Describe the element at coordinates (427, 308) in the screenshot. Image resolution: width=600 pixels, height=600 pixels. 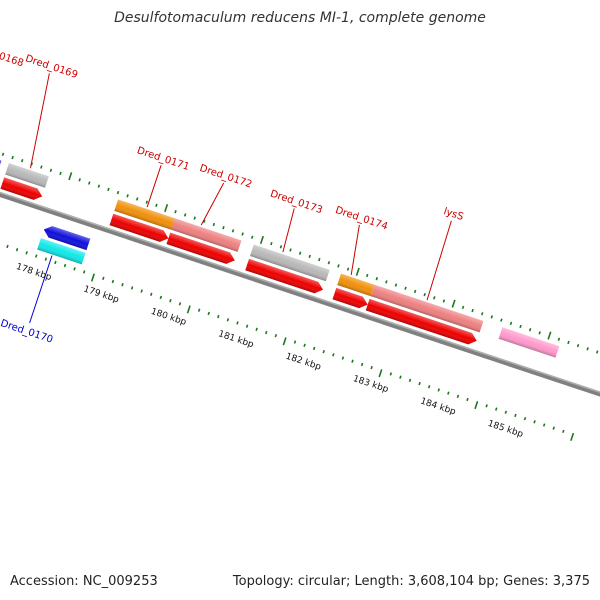
I see `gene-lyss-feature` at that location.